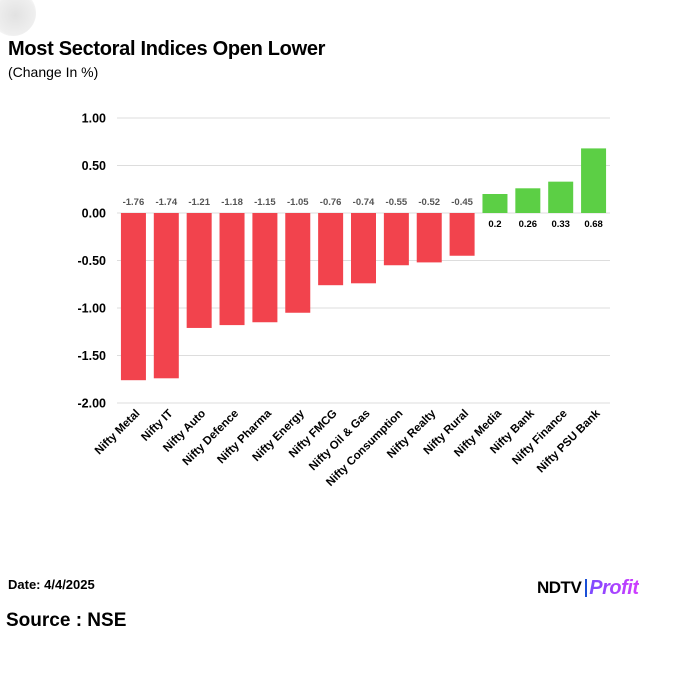 This screenshot has width=675, height=675. What do you see at coordinates (66, 620) in the screenshot?
I see `source-label: Source : NSE` at bounding box center [66, 620].